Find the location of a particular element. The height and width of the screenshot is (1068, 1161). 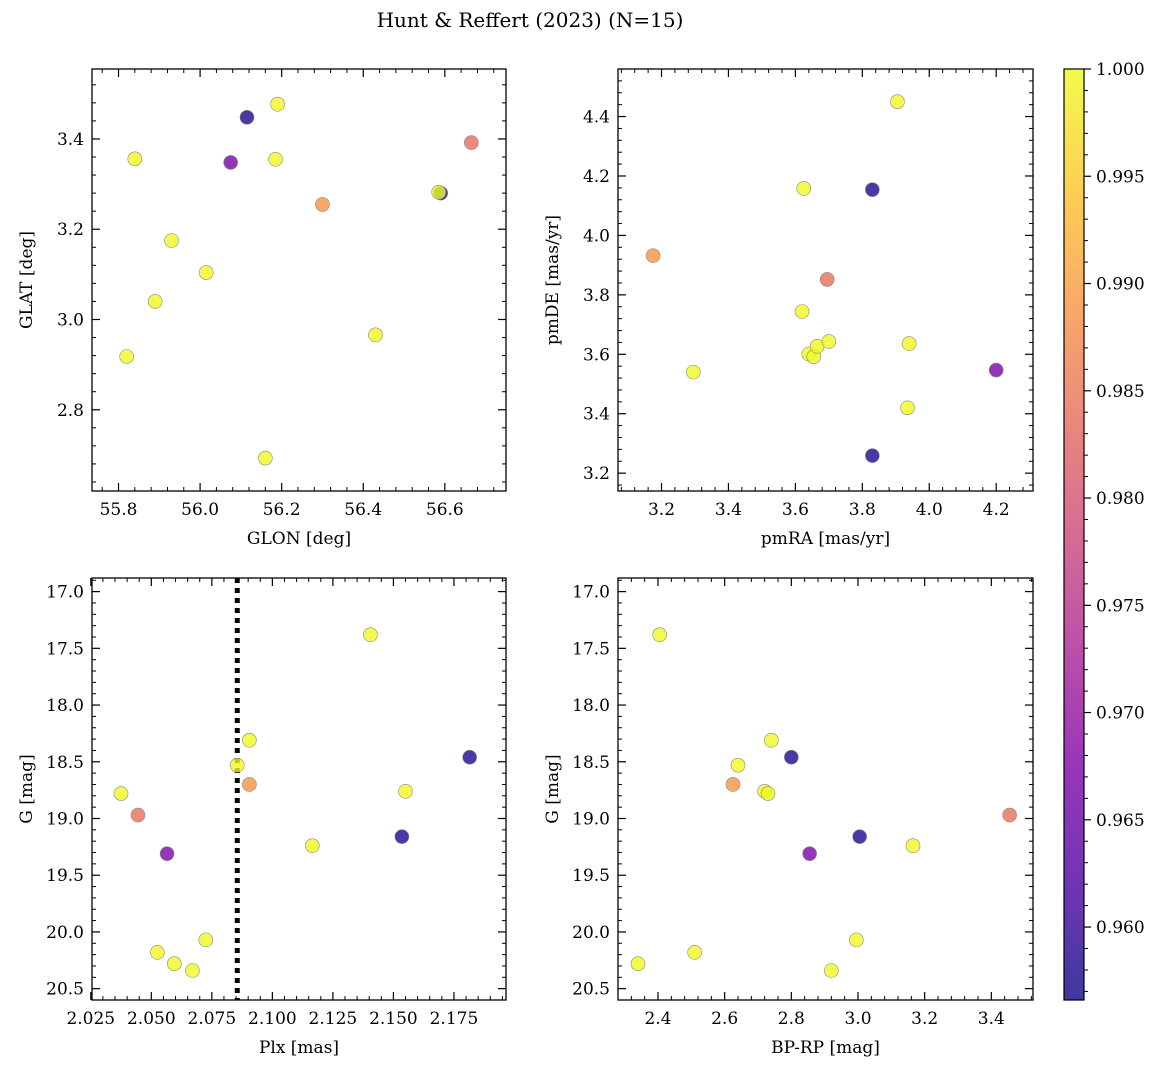

x-axis-label: GLON [deg] is located at coordinates (299, 539).